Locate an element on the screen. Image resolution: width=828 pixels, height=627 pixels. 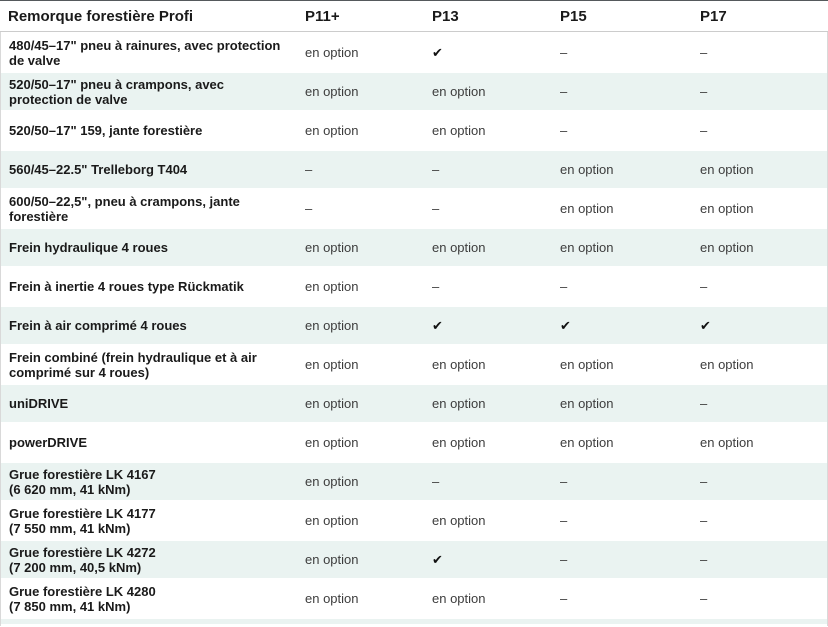
row-label-text: 520/50–17" 159, jante forestière is located at coordinates (106, 130).